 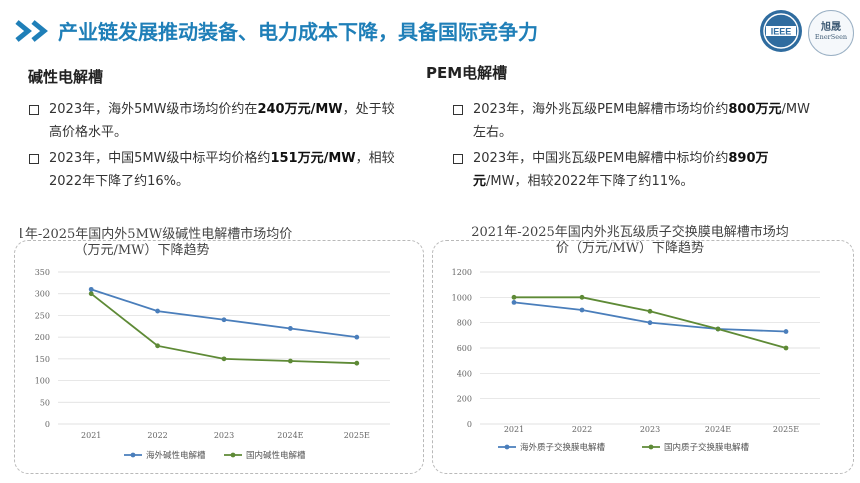 What do you see at coordinates (831, 27) in the screenshot?
I see `logo-right-cn: 旭晟` at bounding box center [831, 27].